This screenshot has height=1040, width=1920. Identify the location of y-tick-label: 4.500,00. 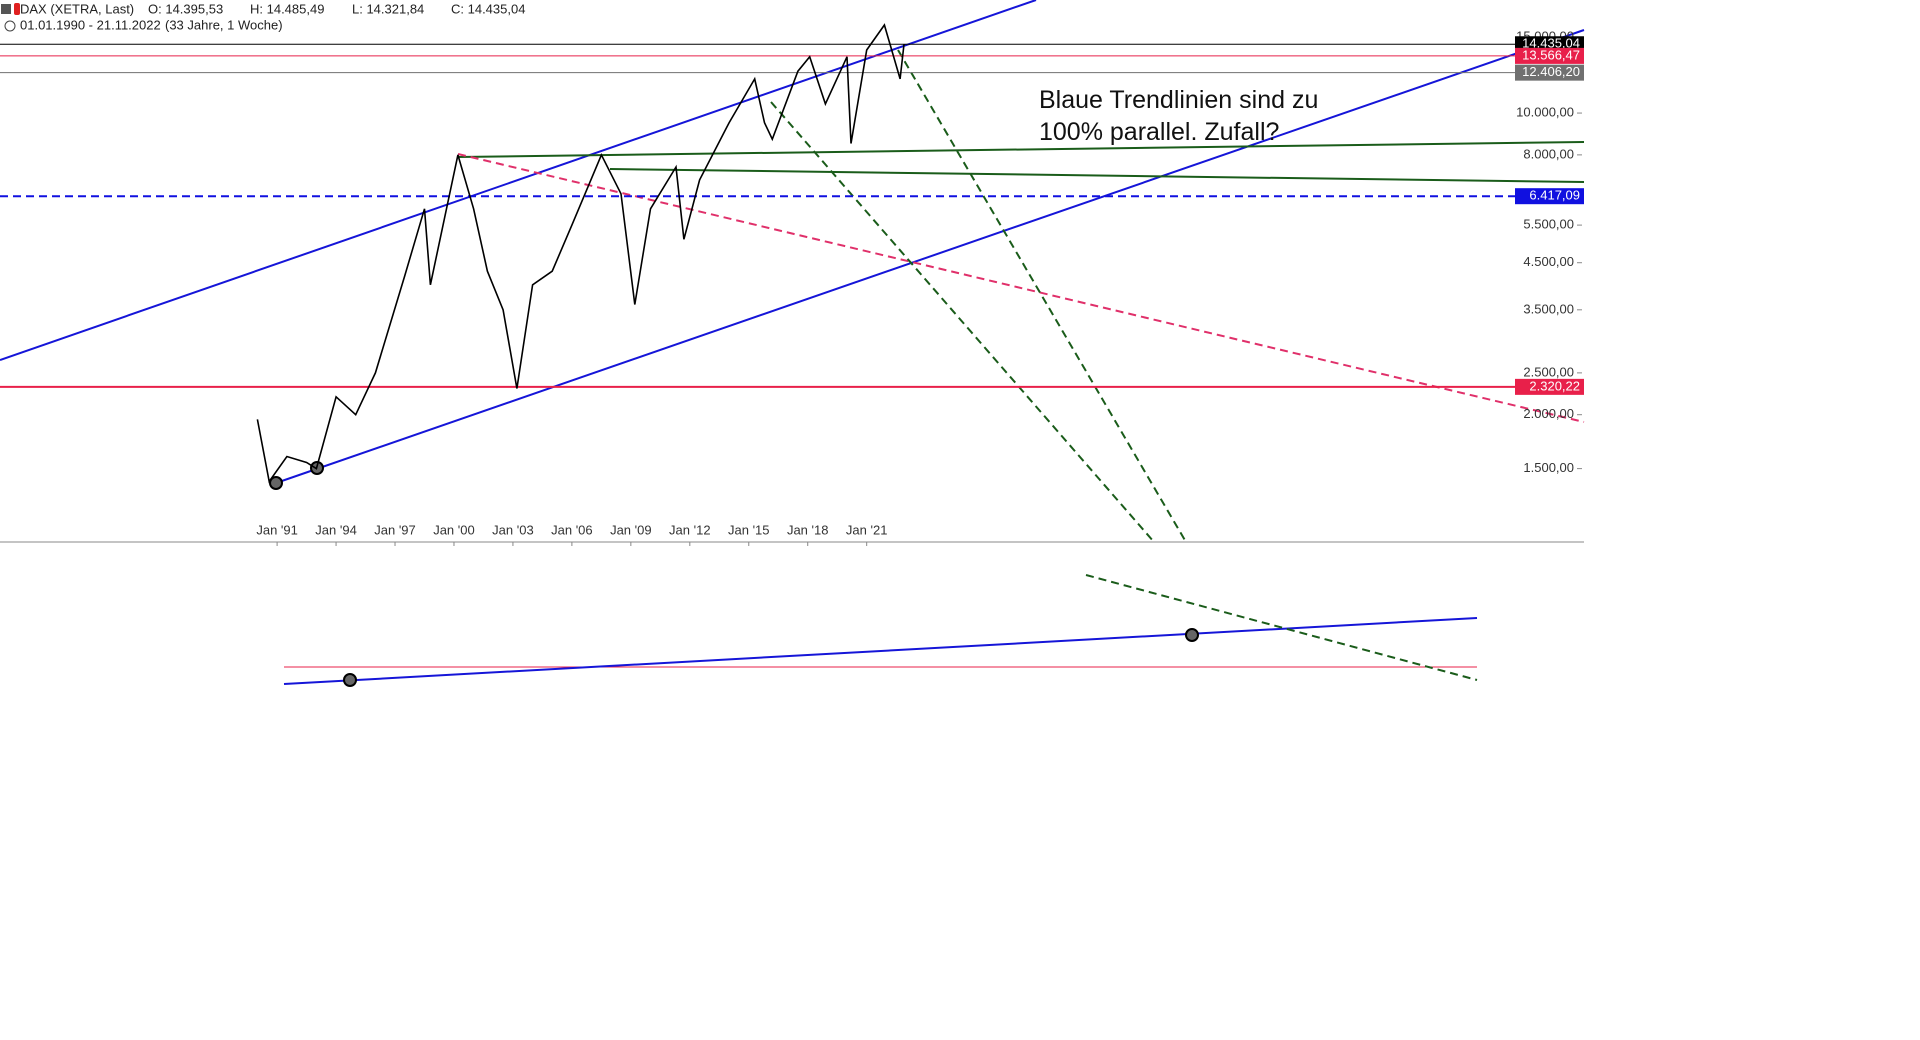
(1548, 261).